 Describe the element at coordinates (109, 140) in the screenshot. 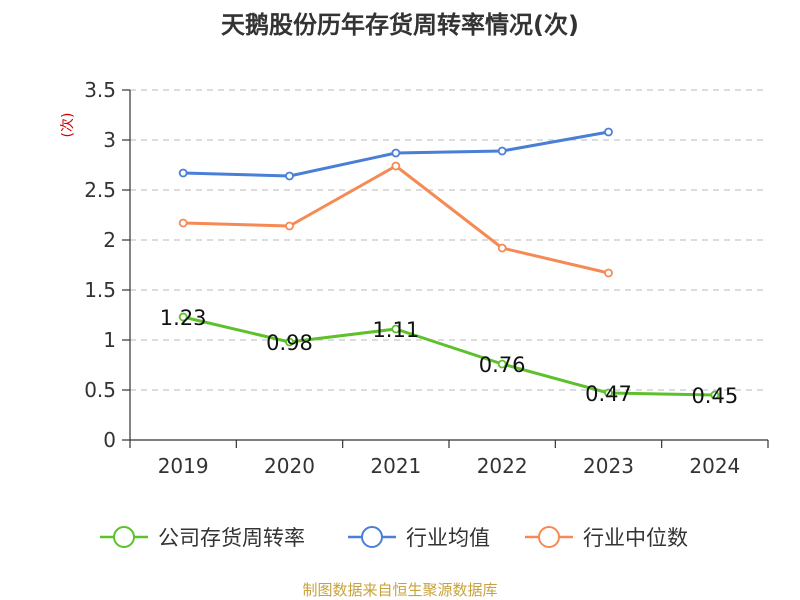

I see `y-tick-label: 3` at that location.